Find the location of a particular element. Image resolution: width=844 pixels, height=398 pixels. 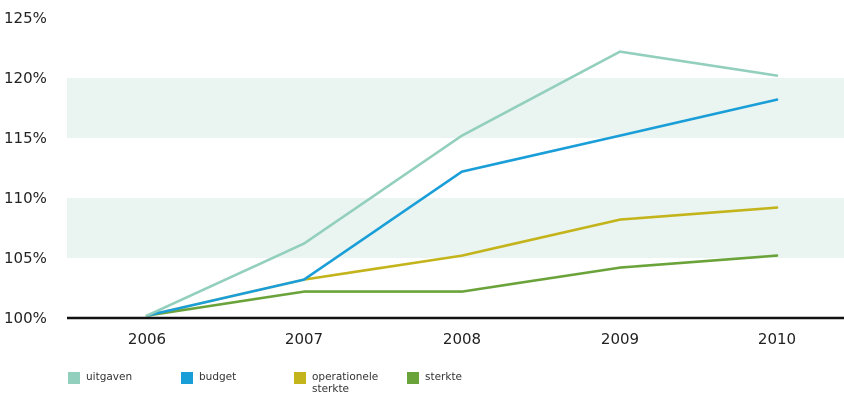

legend-item-operationele-sterkte: operationele sterkte is located at coordinates (338, 383).